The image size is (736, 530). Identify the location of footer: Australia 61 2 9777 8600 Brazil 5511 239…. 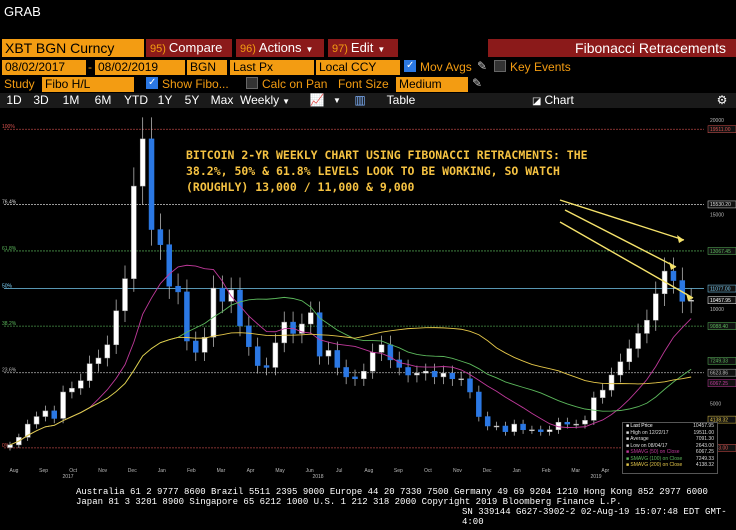
(368, 507).